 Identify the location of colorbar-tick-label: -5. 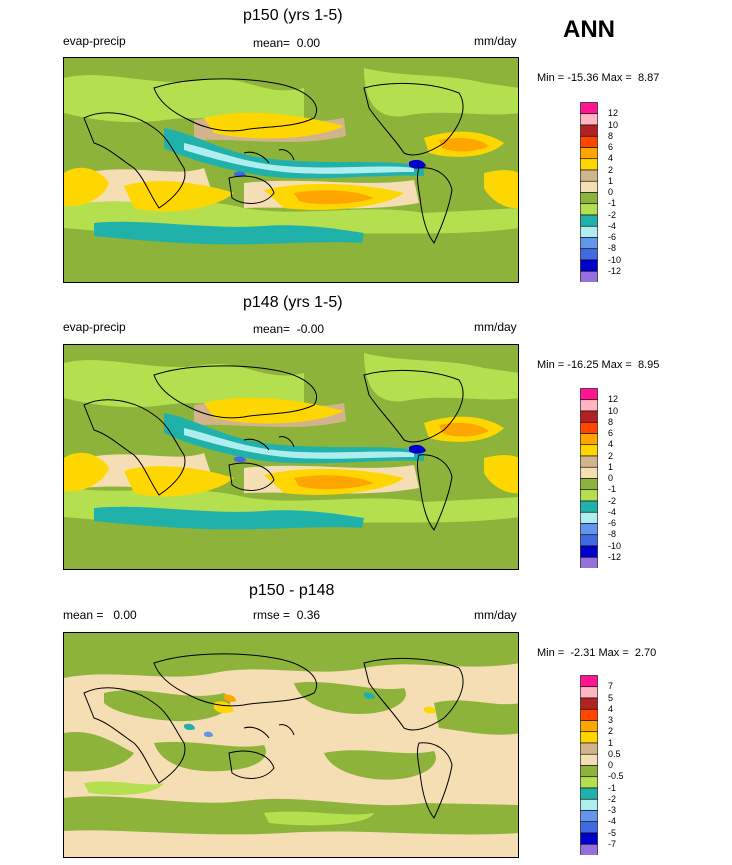
(612, 832).